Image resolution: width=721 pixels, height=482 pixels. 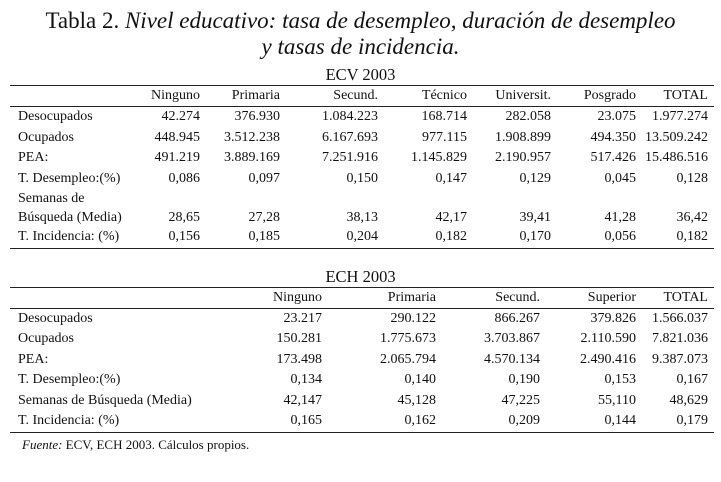 I want to click on table-cell: 0,190, so click(x=524, y=379).